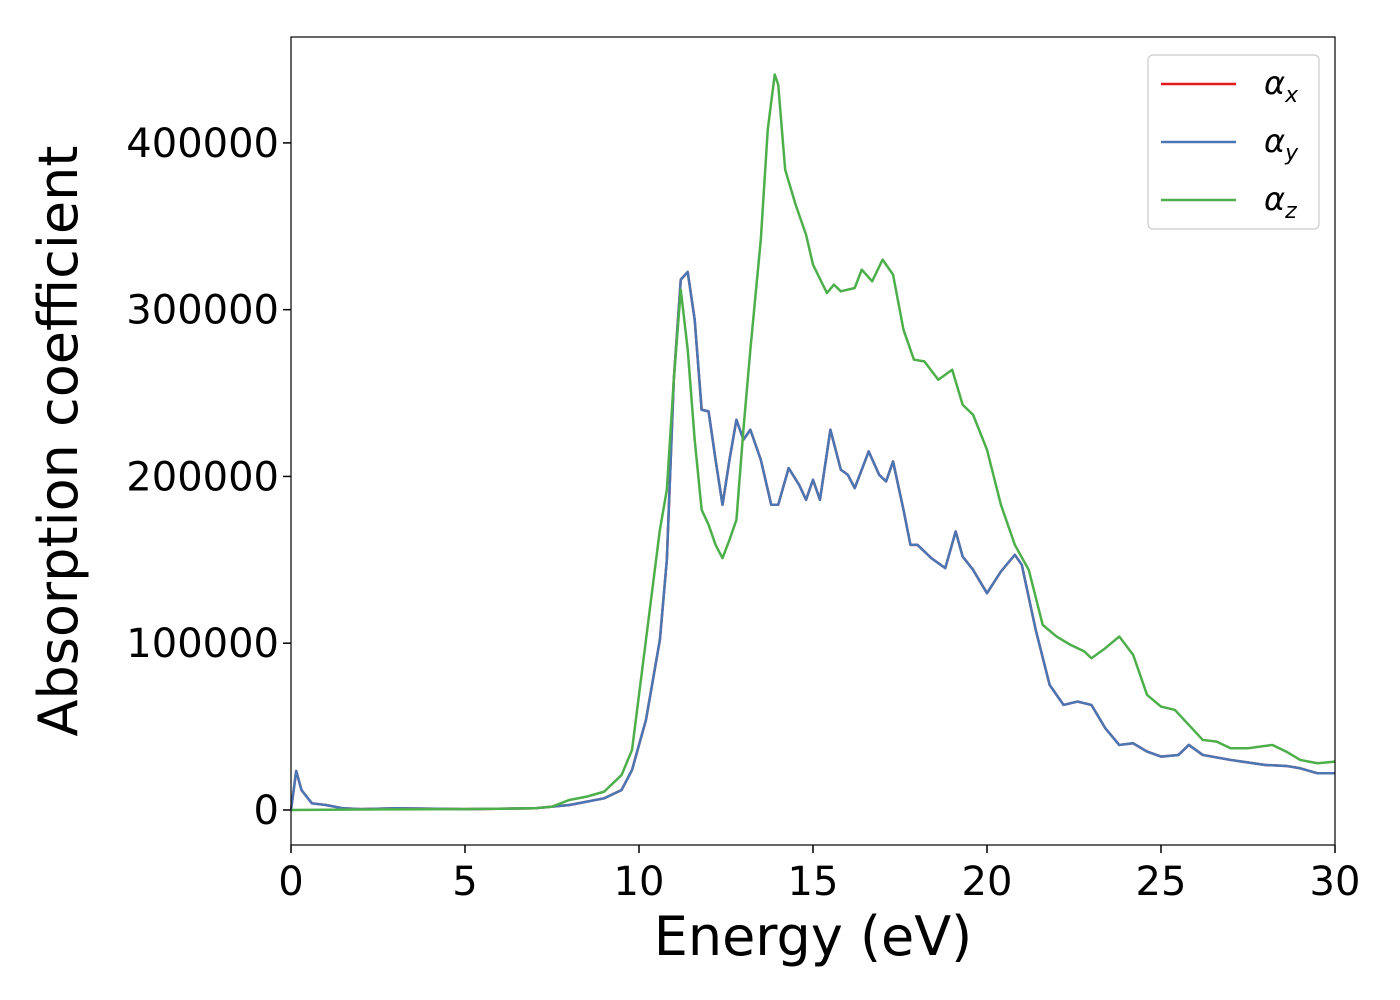  Describe the element at coordinates (202, 477) in the screenshot. I see `y-tick-label: 200000` at that location.